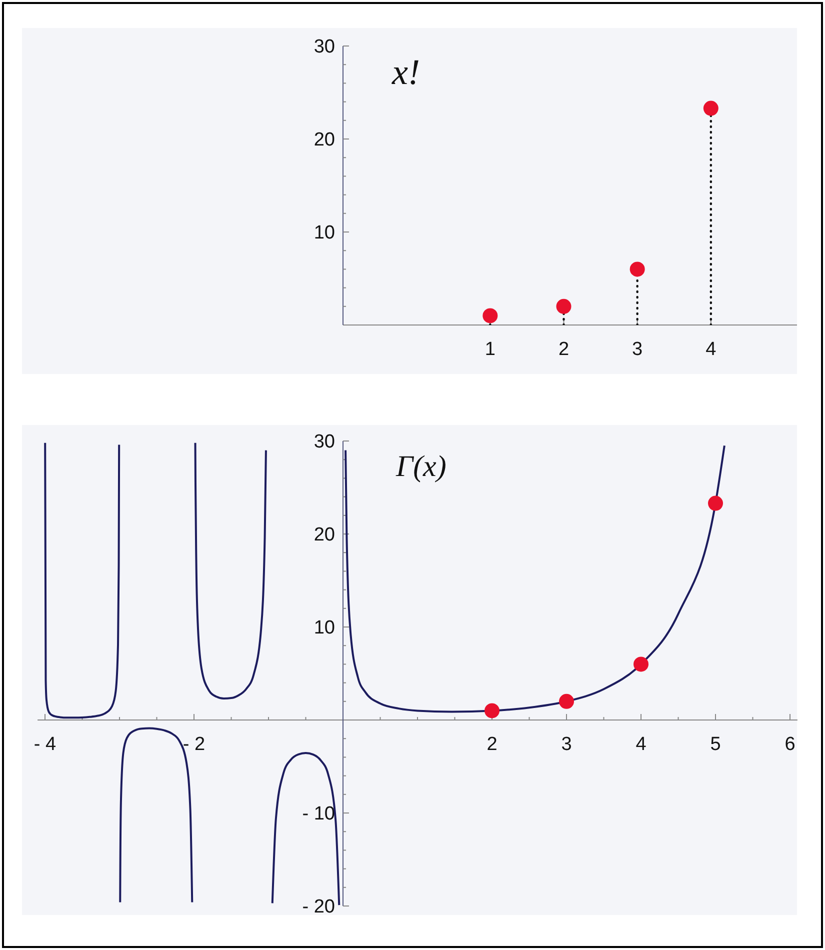 Image resolution: width=825 pixels, height=950 pixels. What do you see at coordinates (45, 744) in the screenshot?
I see `x-tick-label: - 4` at bounding box center [45, 744].